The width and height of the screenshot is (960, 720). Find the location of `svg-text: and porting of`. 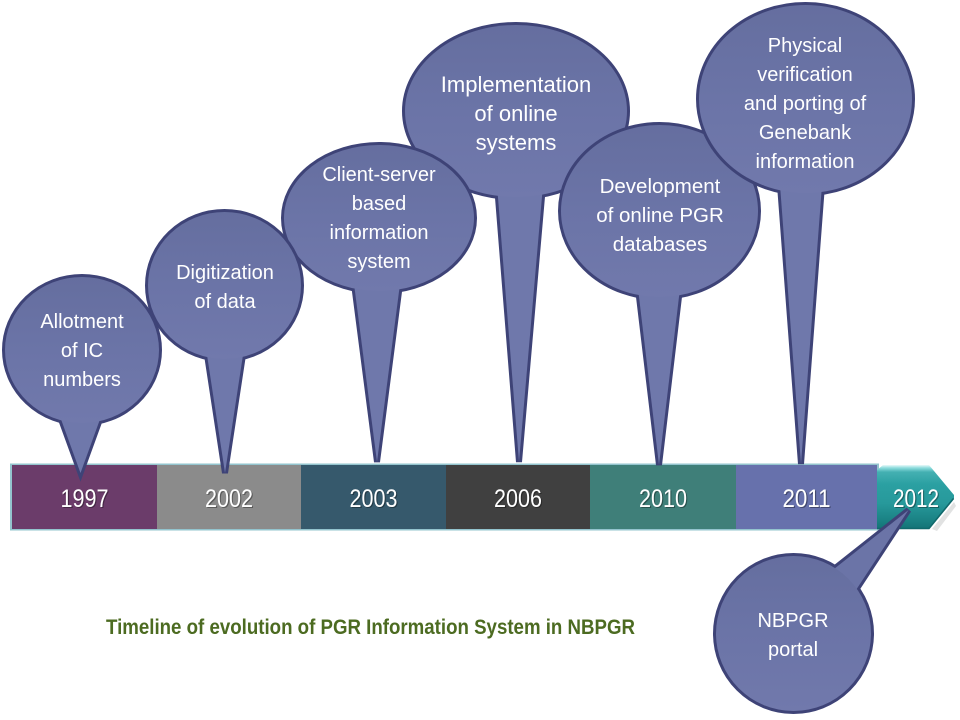

svg-text: and porting of is located at coordinates (805, 104).